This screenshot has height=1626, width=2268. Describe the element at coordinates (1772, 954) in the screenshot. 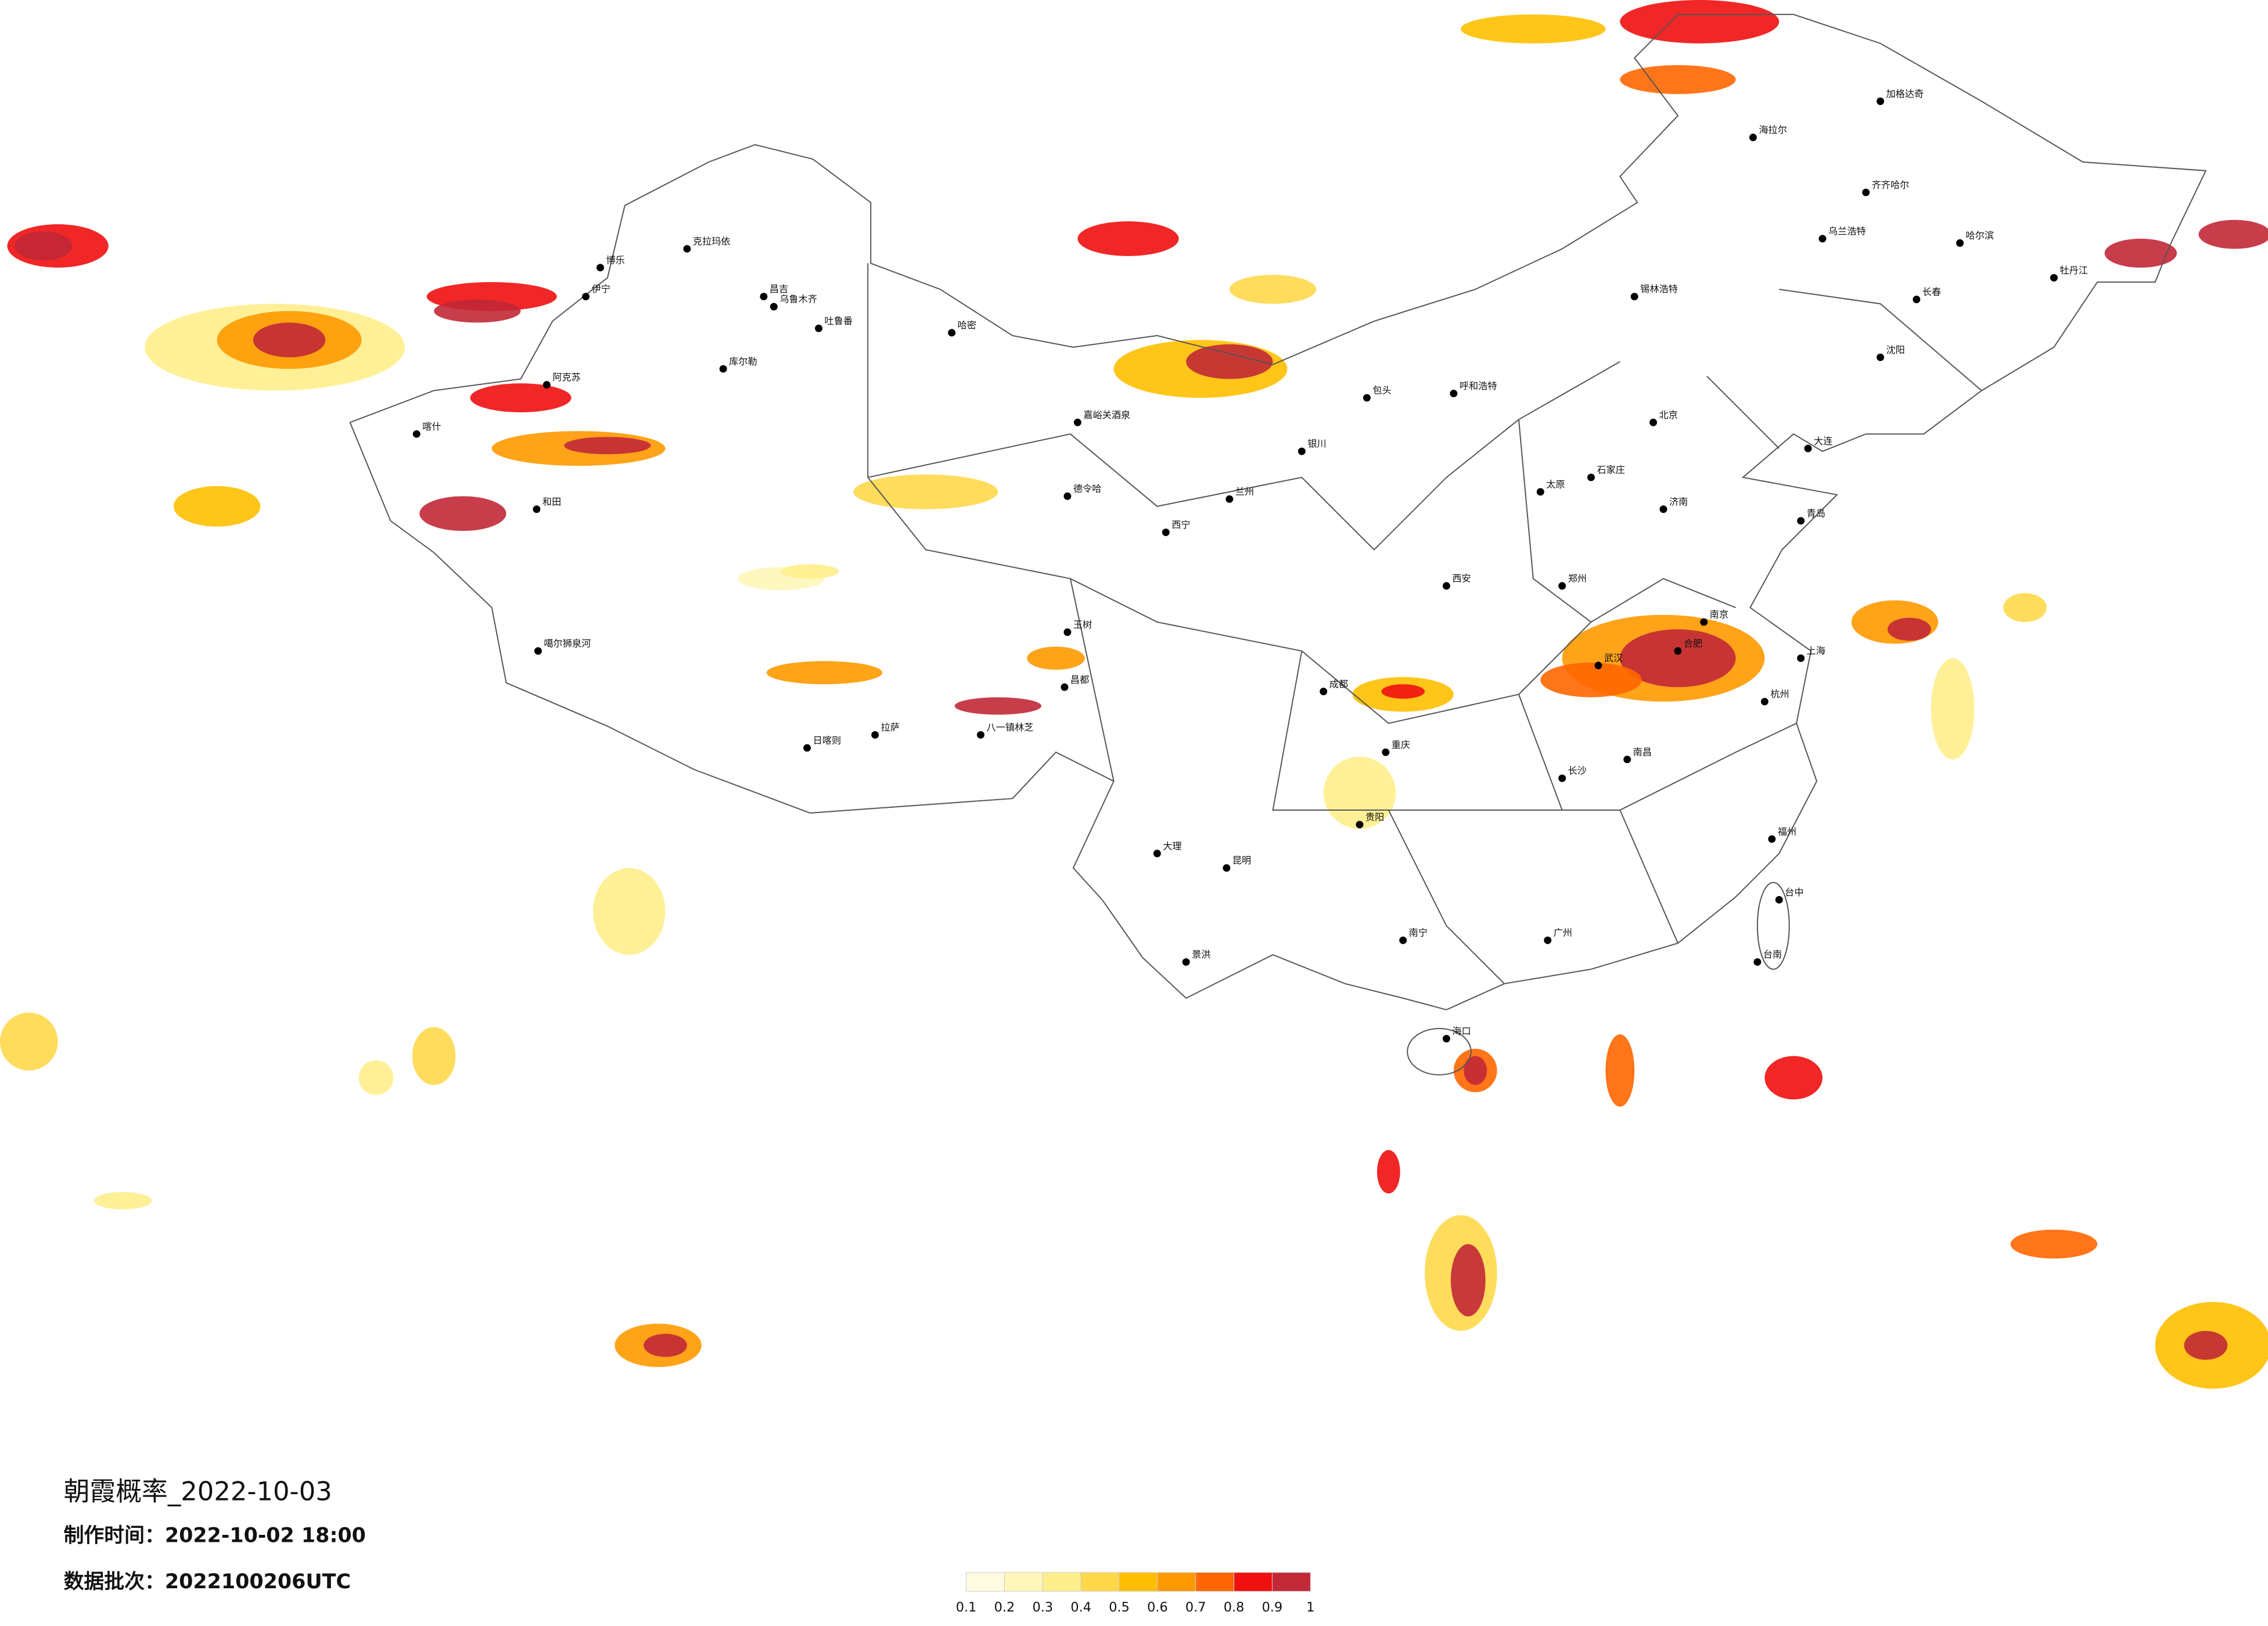

I see `city-label: 台南` at that location.